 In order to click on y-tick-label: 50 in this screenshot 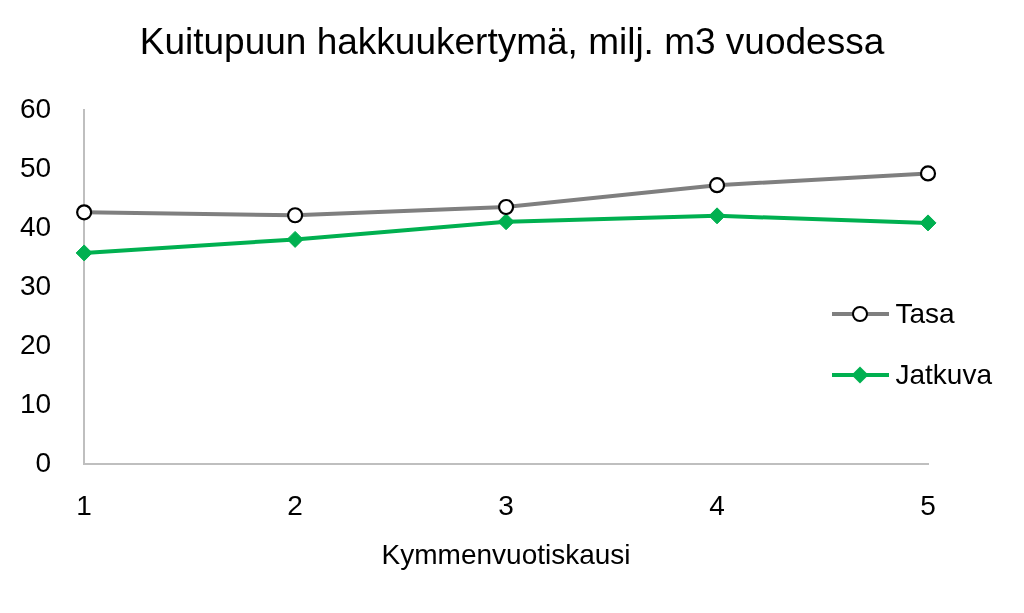, I will do `click(35, 168)`.